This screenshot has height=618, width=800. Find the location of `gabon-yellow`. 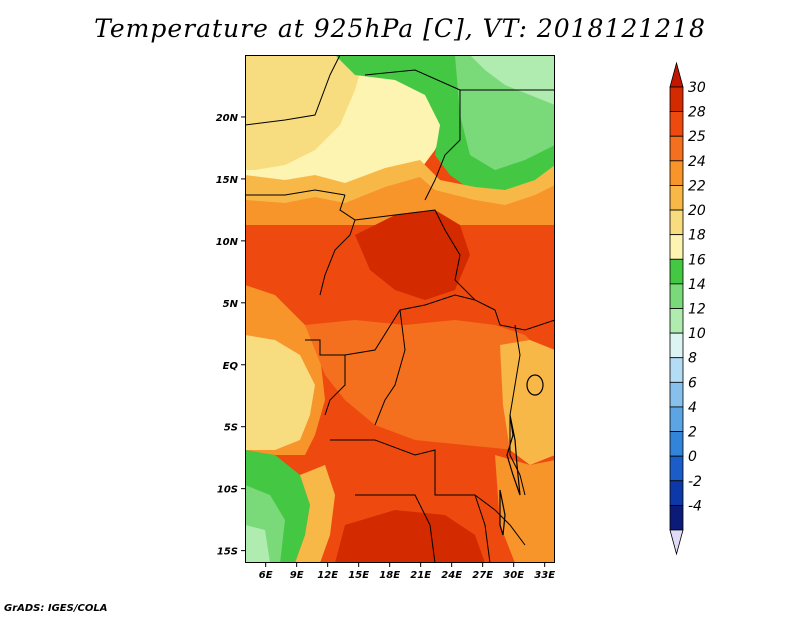

gabon-yellow is located at coordinates (280, 392).